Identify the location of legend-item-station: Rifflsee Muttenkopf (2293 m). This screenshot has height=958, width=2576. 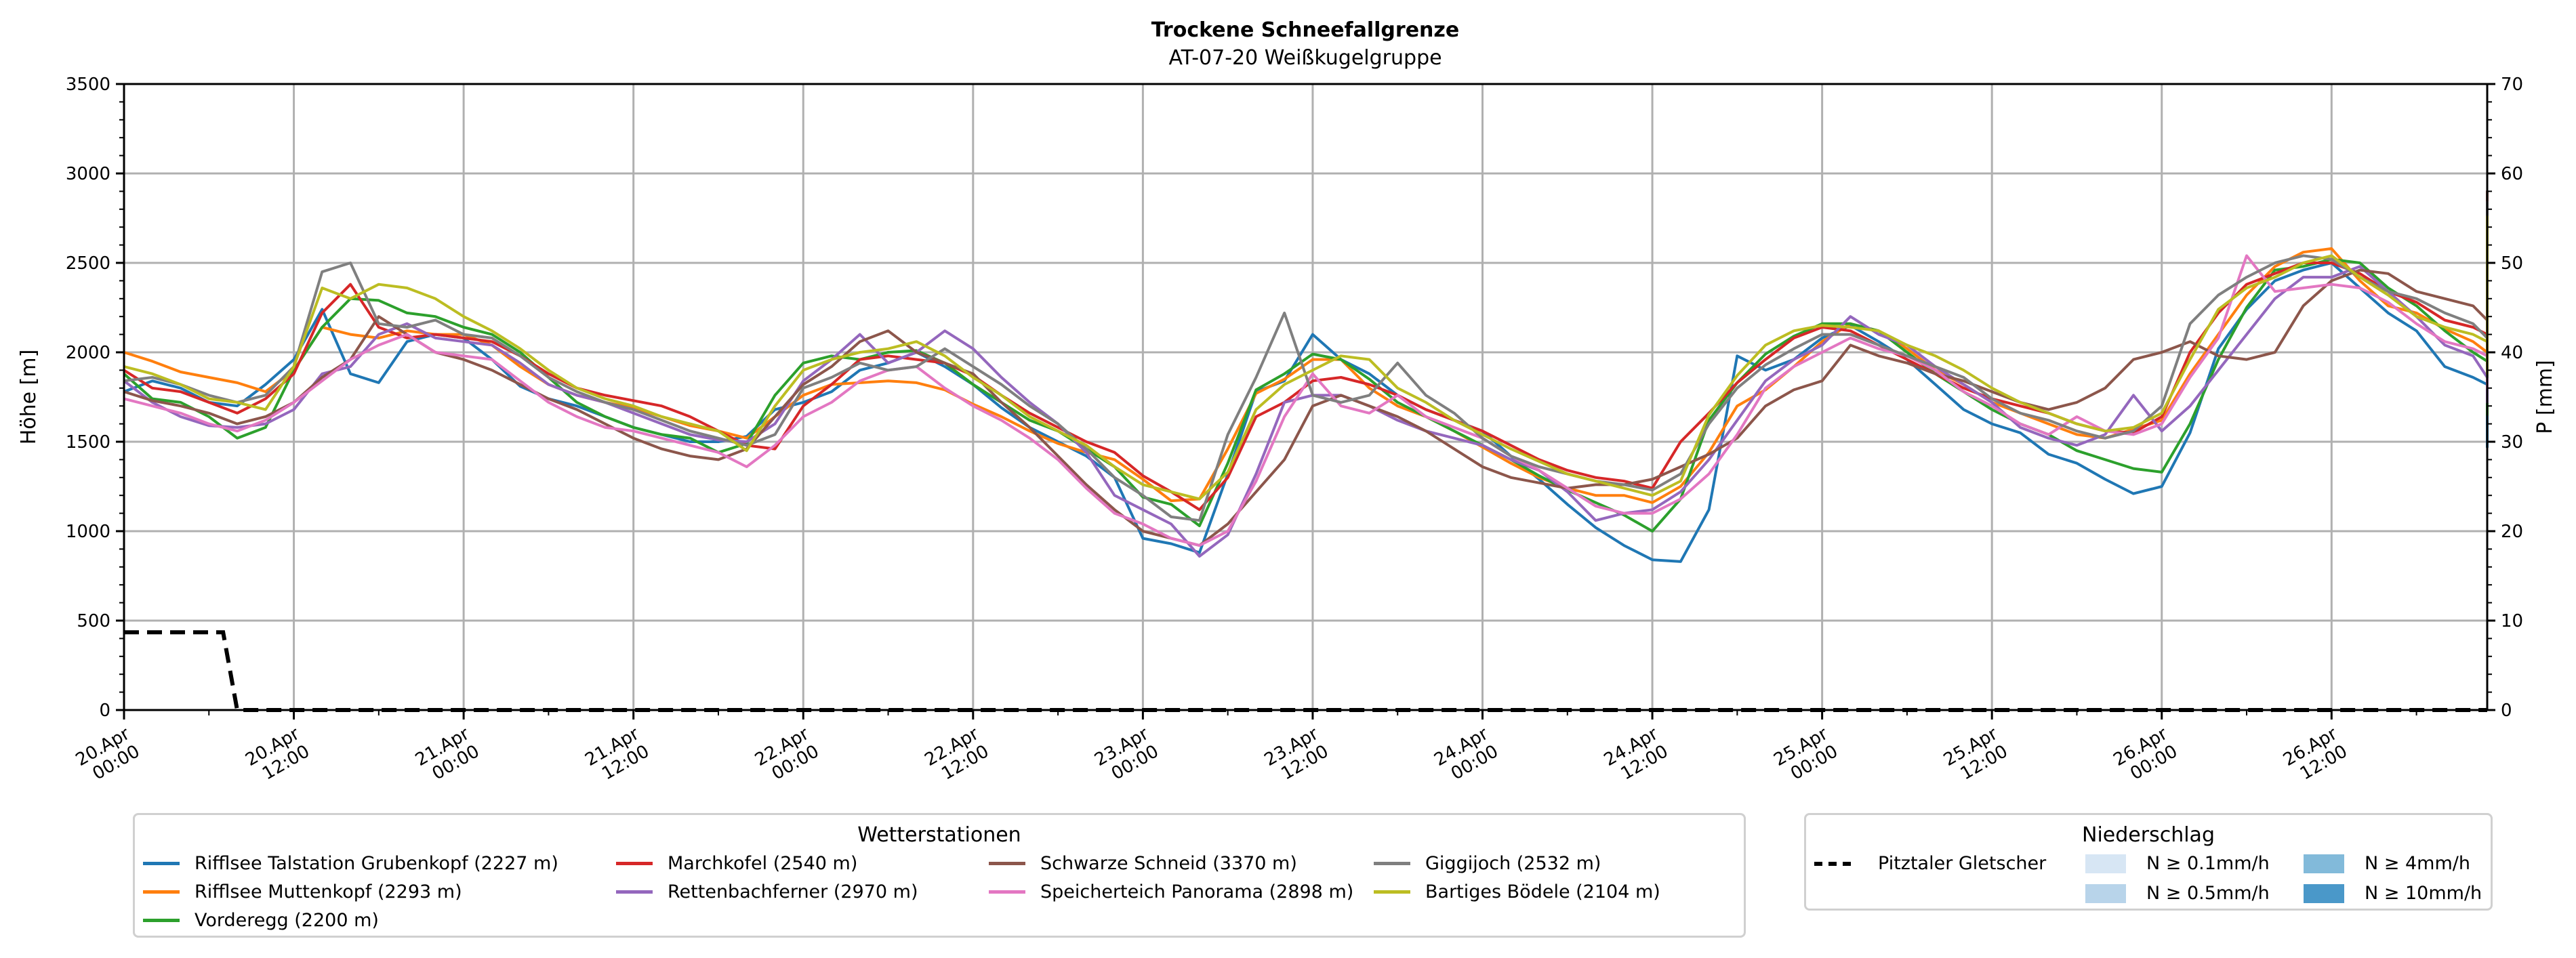
(303, 891).